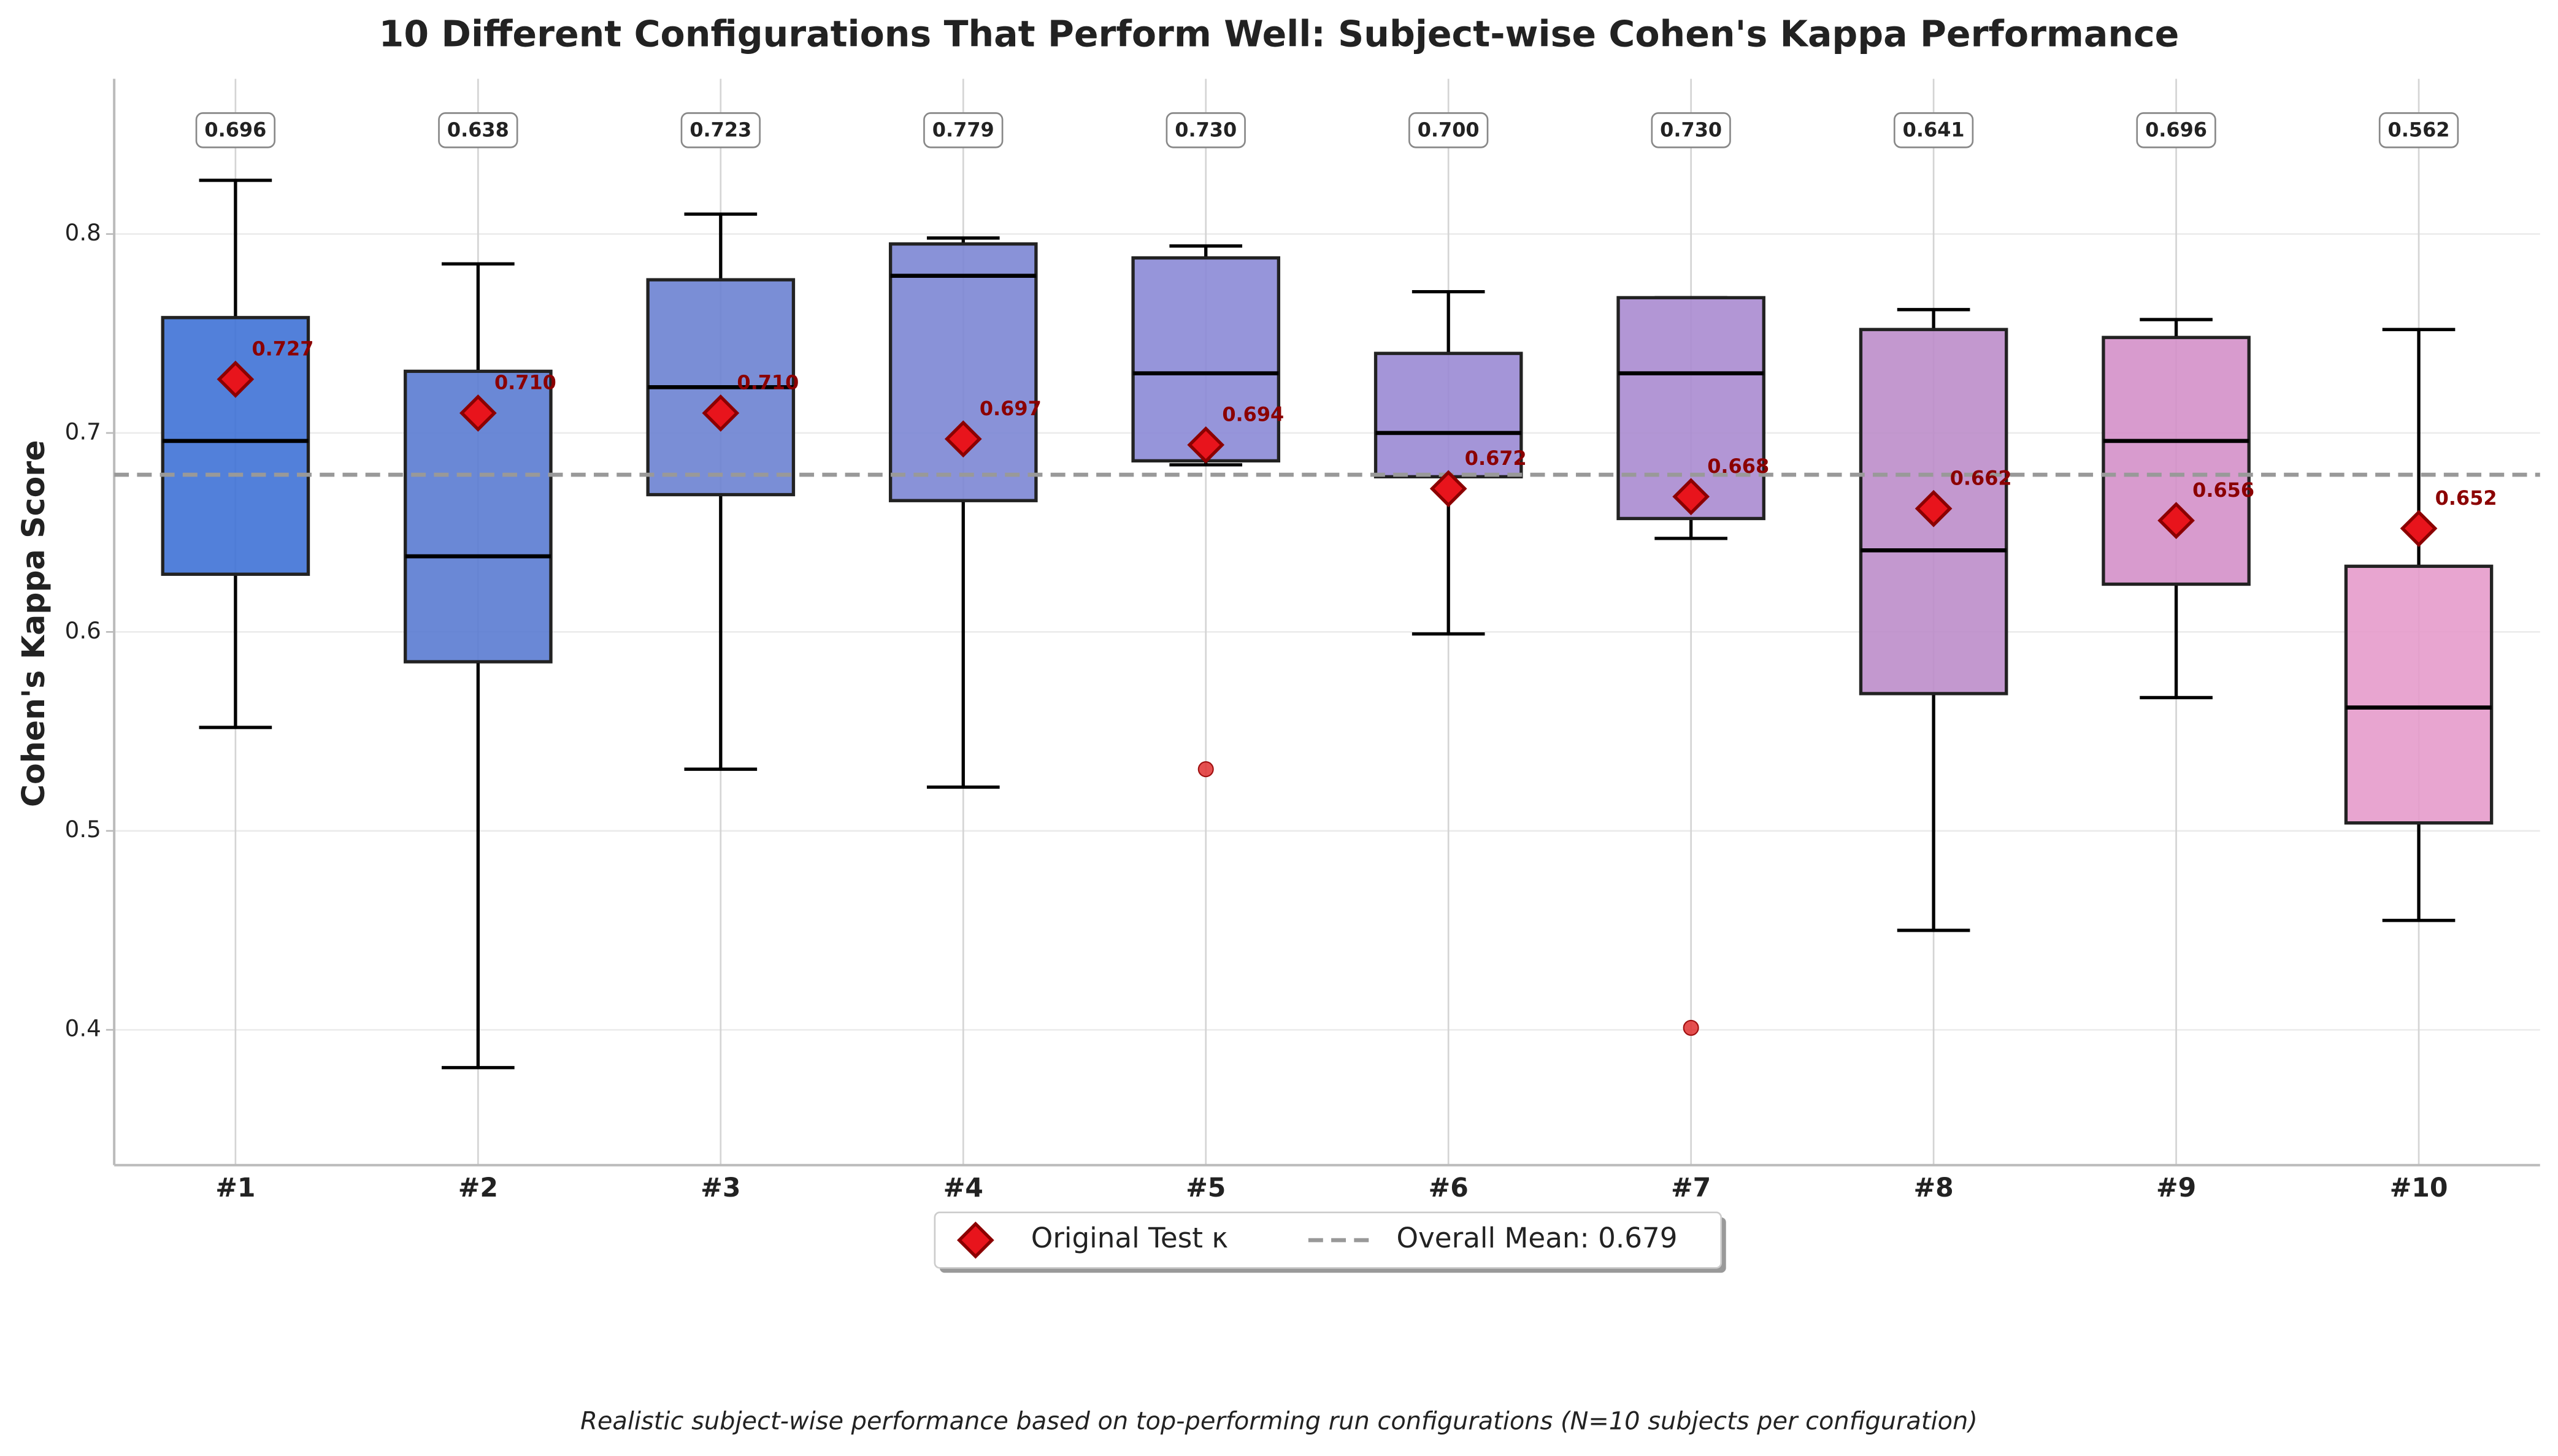 The width and height of the screenshot is (2558, 1456). What do you see at coordinates (83, 1028) in the screenshot?
I see `y-tick-label: 0.4` at bounding box center [83, 1028].